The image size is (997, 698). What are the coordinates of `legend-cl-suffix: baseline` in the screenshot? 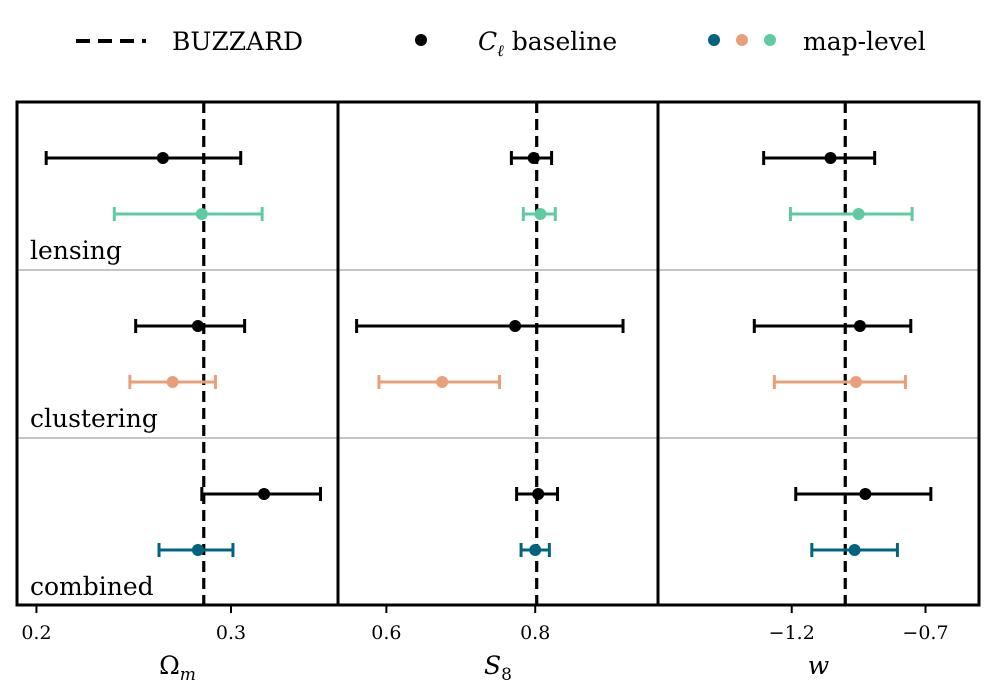 It's located at (560, 41).